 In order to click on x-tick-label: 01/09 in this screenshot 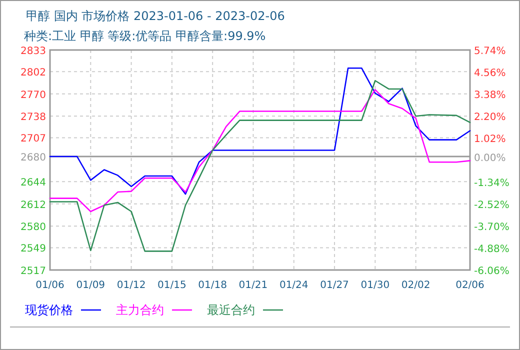, I will do `click(91, 285)`.